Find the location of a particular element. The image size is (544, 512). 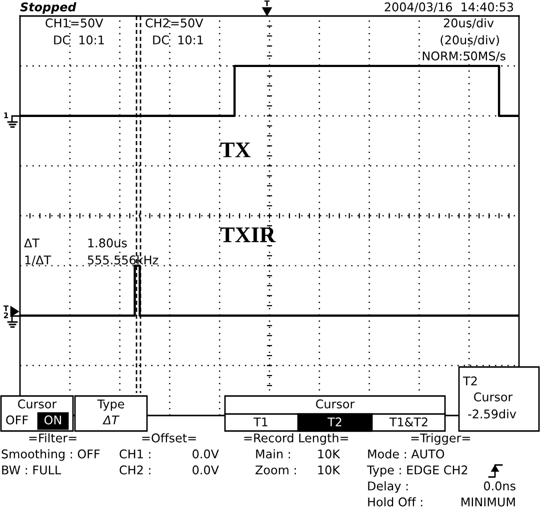

annotation: 1.80us is located at coordinates (107, 243).